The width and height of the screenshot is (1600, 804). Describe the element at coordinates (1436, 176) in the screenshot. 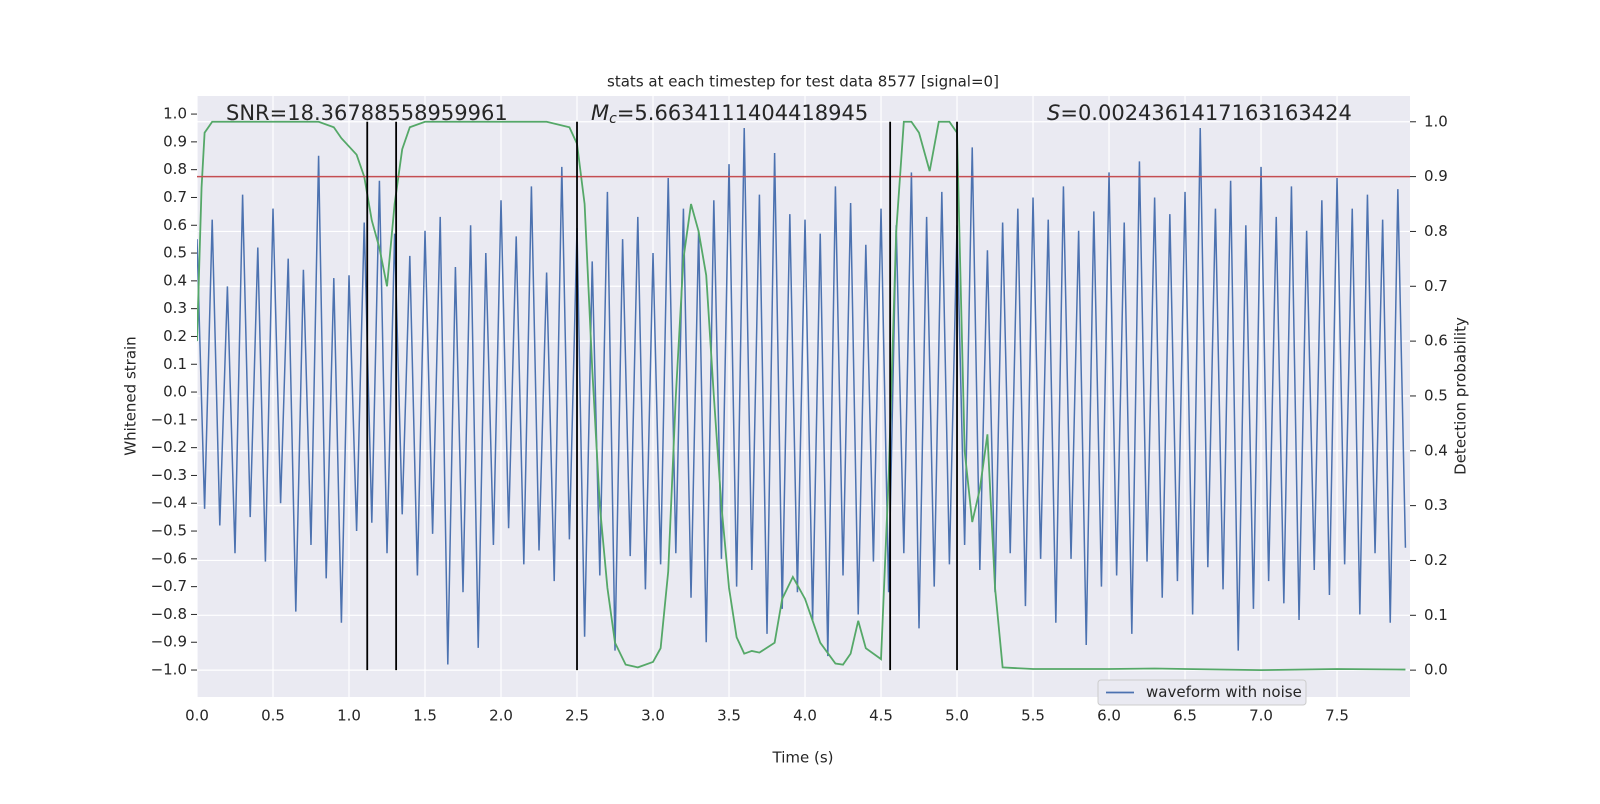

I see `y2-tick-label: 0.9` at that location.